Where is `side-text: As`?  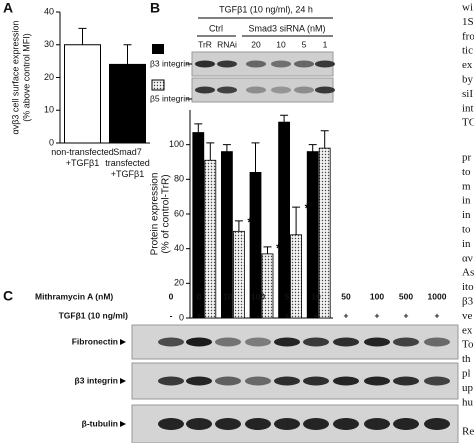 side-text: As is located at coordinates (468, 273).